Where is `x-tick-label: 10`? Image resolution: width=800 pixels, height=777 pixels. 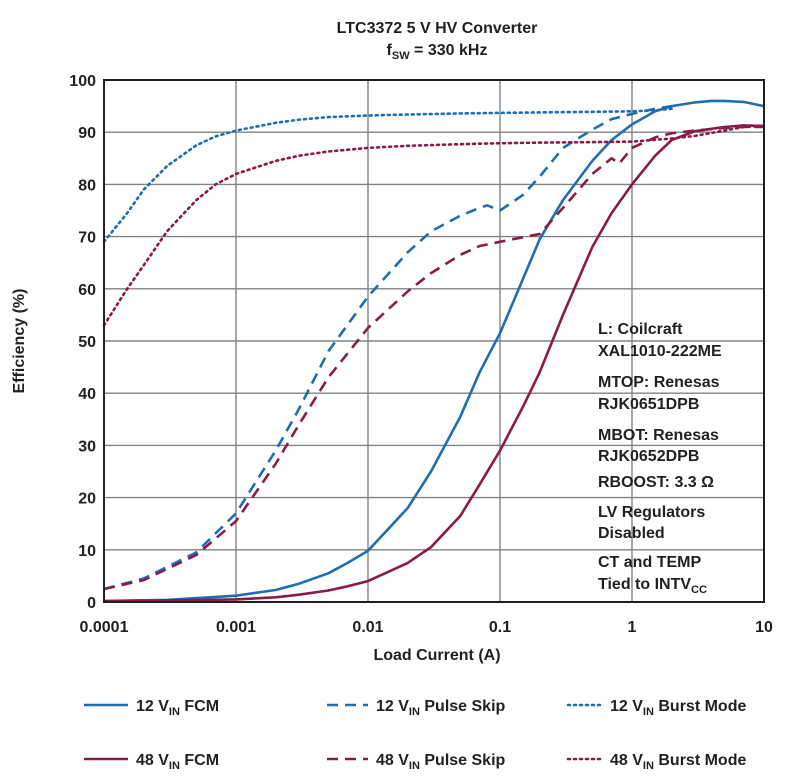
x-tick-label: 10 is located at coordinates (764, 627).